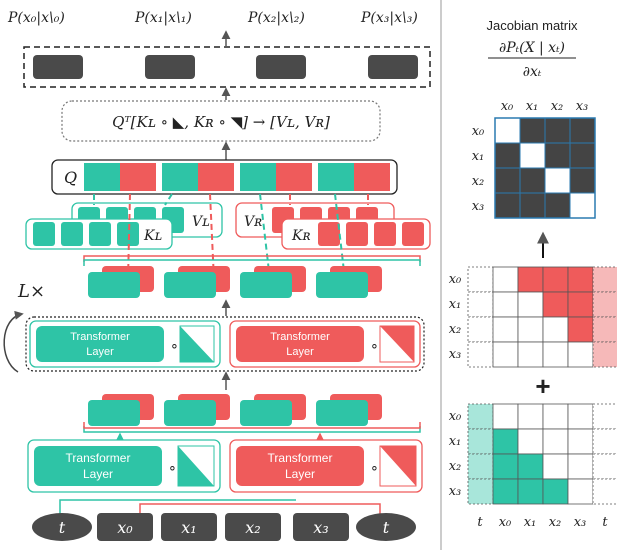 Image resolution: width=617 pixels, height=550 pixels. Describe the element at coordinates (542, 522) in the screenshot. I see `mask-teal-col-labels: t x₀ x₁ x₂ x₃ t` at that location.